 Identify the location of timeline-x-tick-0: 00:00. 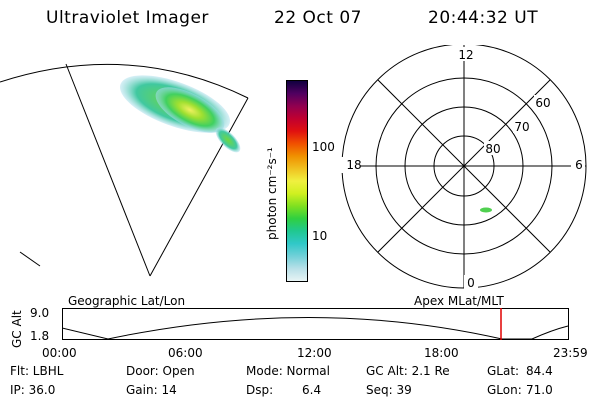
(59, 353).